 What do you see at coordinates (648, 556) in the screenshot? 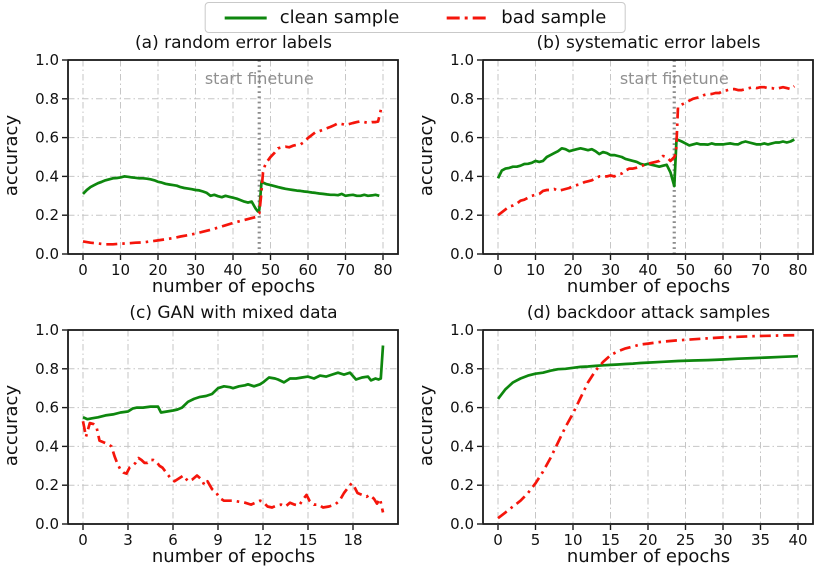
I see `subplot-d-x-axis-label: number of epochs` at bounding box center [648, 556].